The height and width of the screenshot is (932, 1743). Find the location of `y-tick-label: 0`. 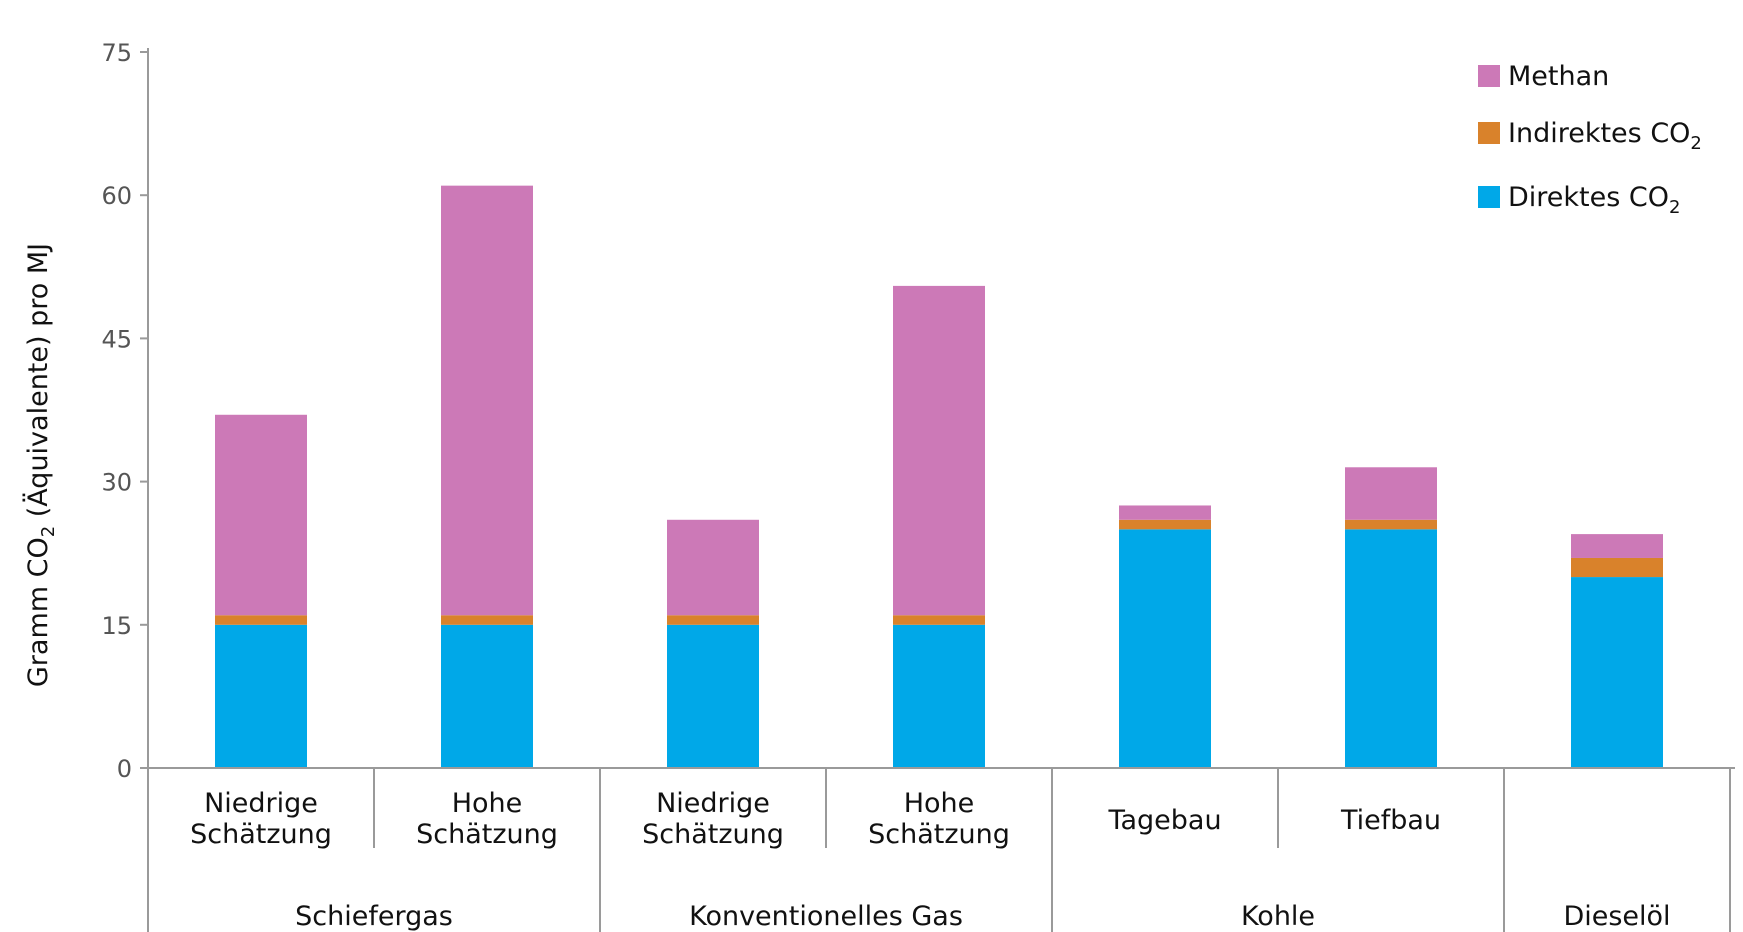

y-tick-label: 0 is located at coordinates (124, 769).